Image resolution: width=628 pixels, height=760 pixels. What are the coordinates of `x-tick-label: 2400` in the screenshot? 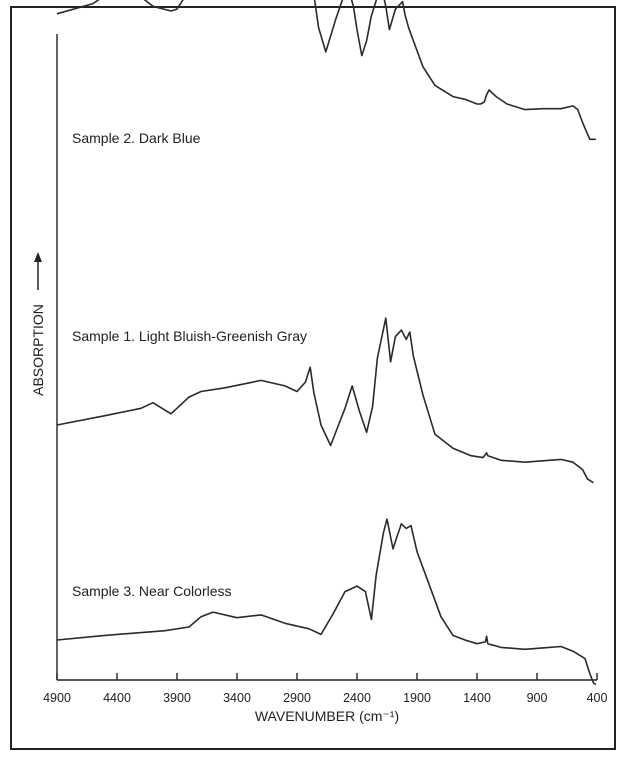 It's located at (357, 698).